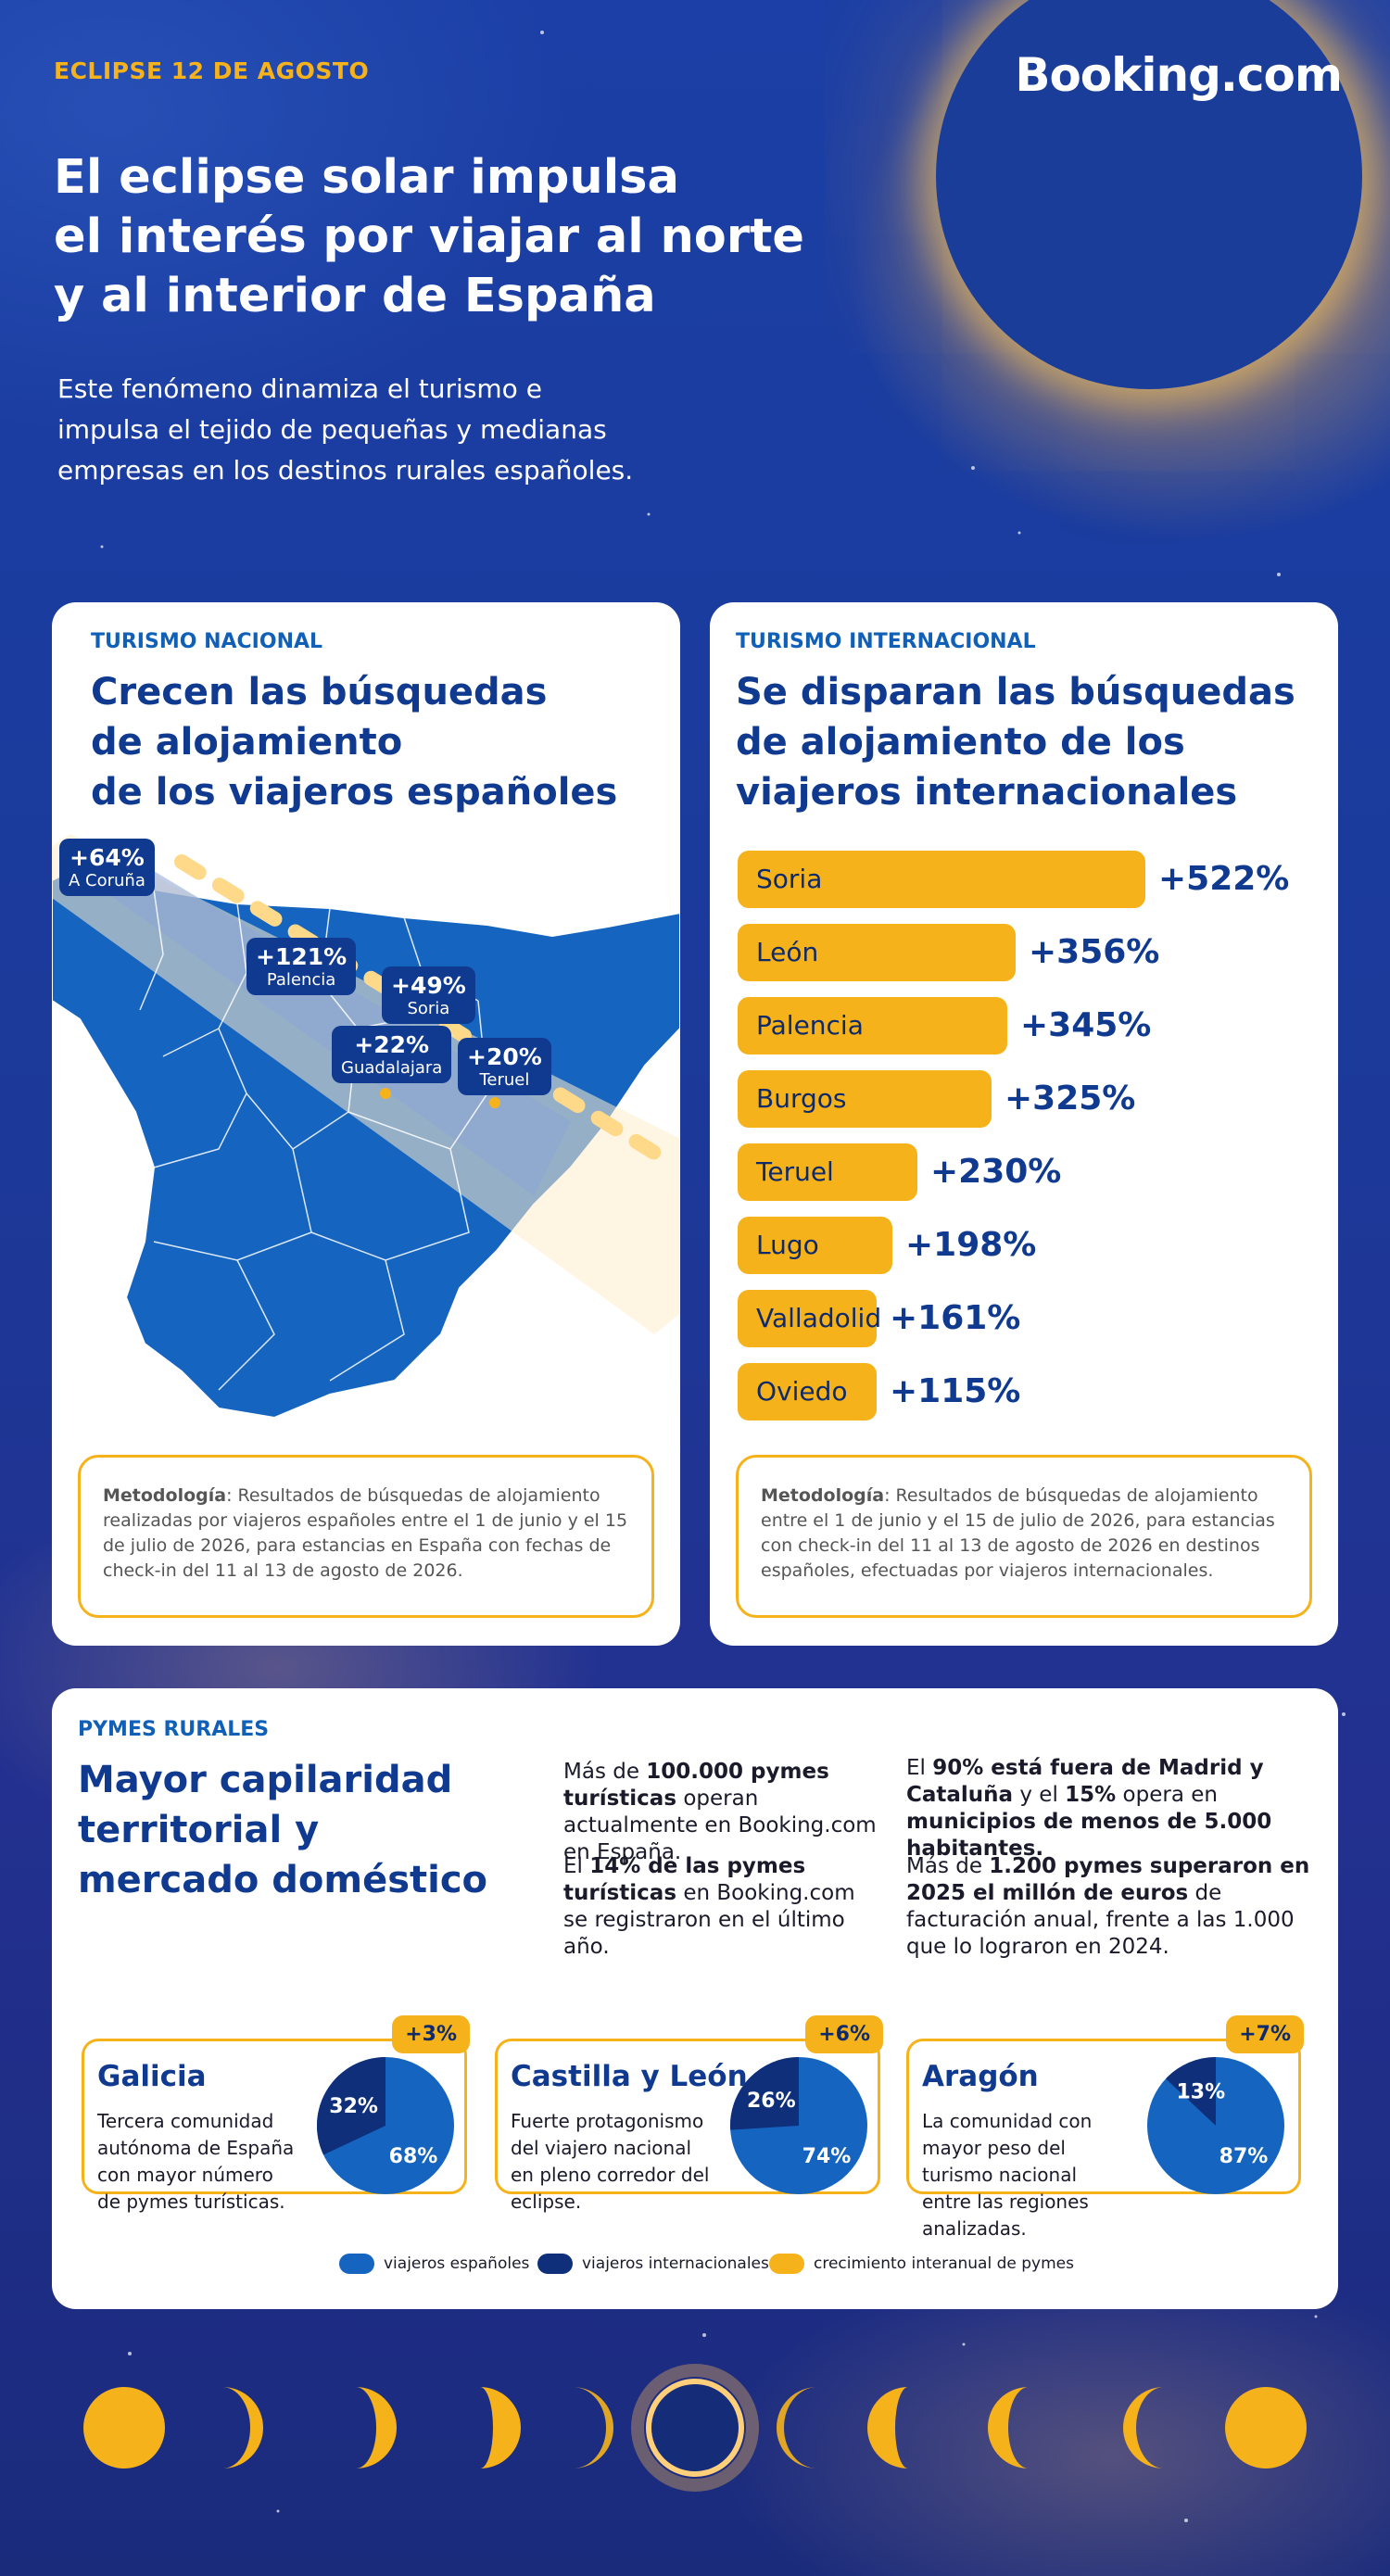 The height and width of the screenshot is (2576, 1390). What do you see at coordinates (1265, 2034) in the screenshot?
I see `growth-badge: +7%` at bounding box center [1265, 2034].